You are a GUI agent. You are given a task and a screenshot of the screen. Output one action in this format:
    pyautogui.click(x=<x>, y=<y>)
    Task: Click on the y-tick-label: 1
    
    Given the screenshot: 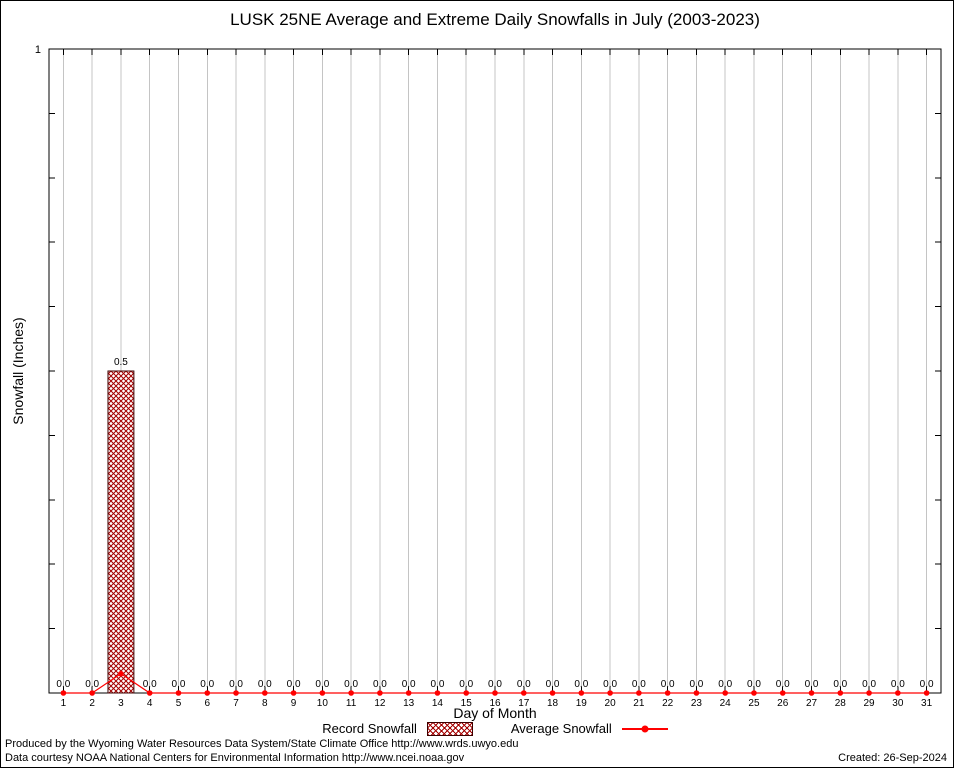 What is the action you would take?
    pyautogui.click(x=38, y=50)
    